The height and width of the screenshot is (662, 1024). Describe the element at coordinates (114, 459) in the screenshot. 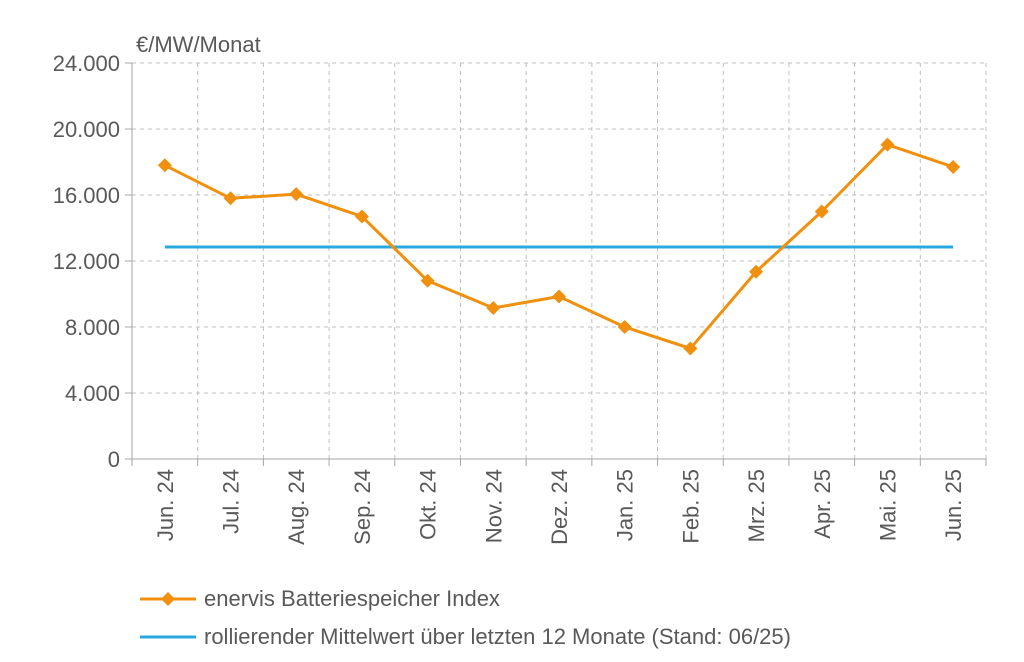

I see `y-tick-label: 0` at that location.